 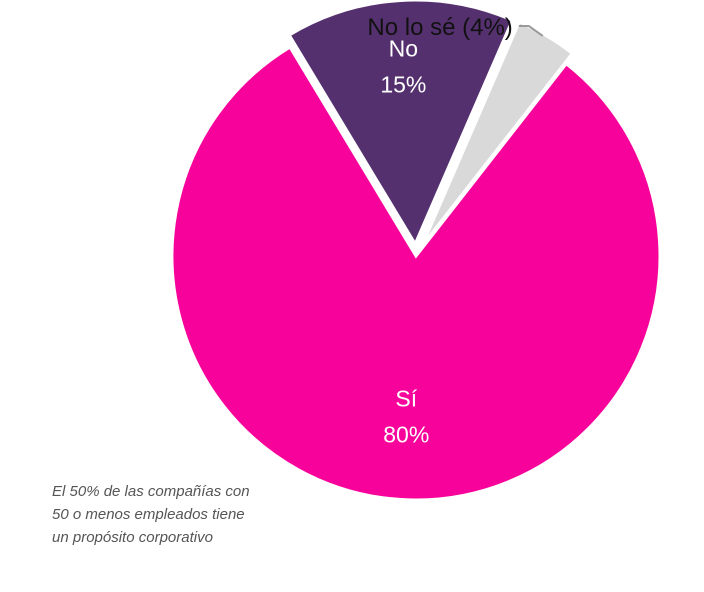 What do you see at coordinates (401, 124) in the screenshot?
I see `pie-slice-no` at bounding box center [401, 124].